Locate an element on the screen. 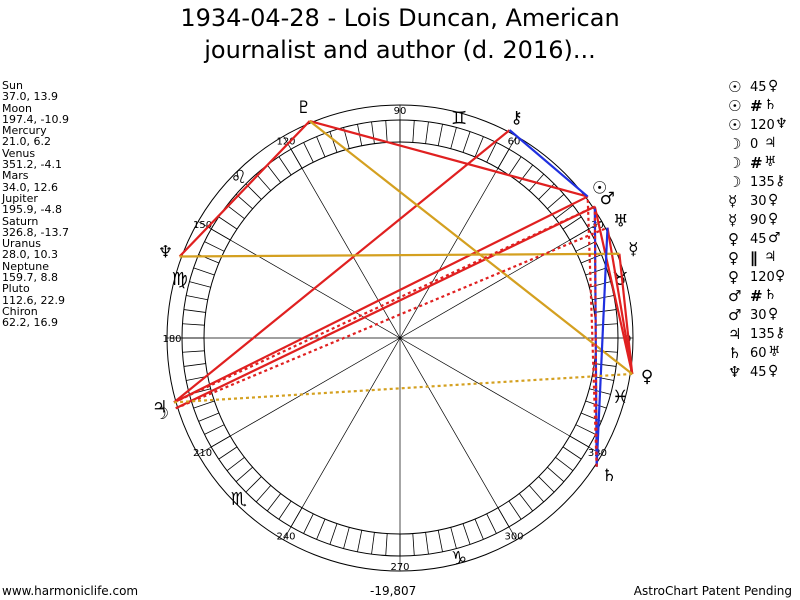 The height and width of the screenshot is (600, 800). planet-name-moon: Moon is located at coordinates (17, 108).